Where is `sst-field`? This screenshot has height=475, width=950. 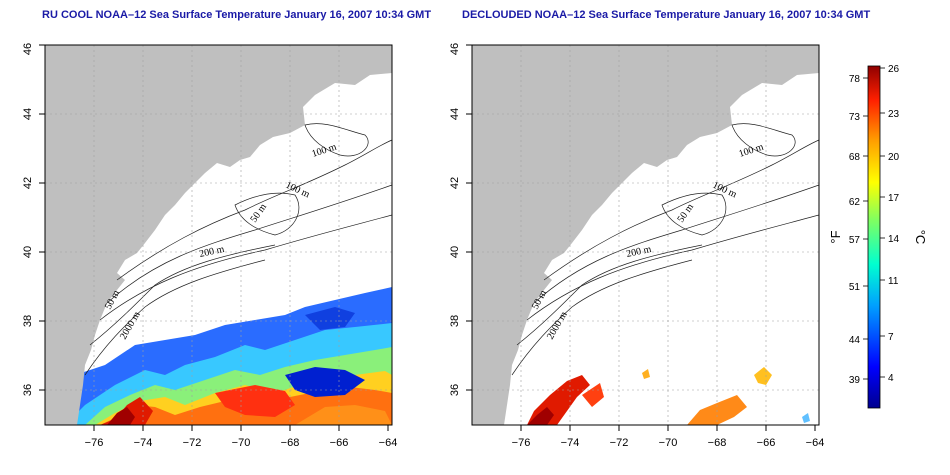
sst-field is located at coordinates (218, 356).